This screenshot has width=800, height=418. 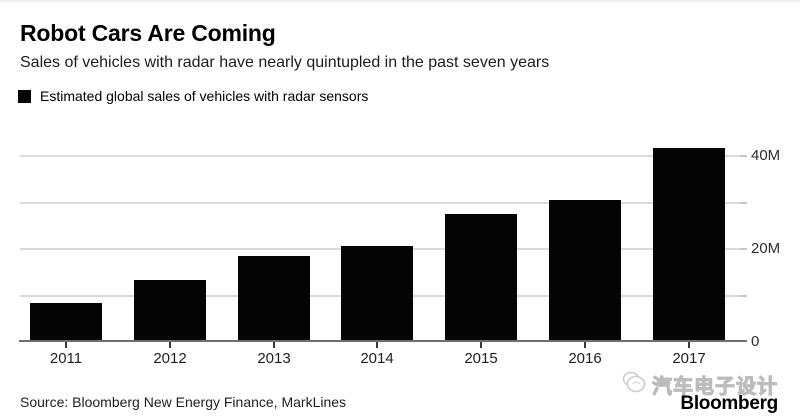 What do you see at coordinates (380, 156) in the screenshot?
I see `gridline-40m` at bounding box center [380, 156].